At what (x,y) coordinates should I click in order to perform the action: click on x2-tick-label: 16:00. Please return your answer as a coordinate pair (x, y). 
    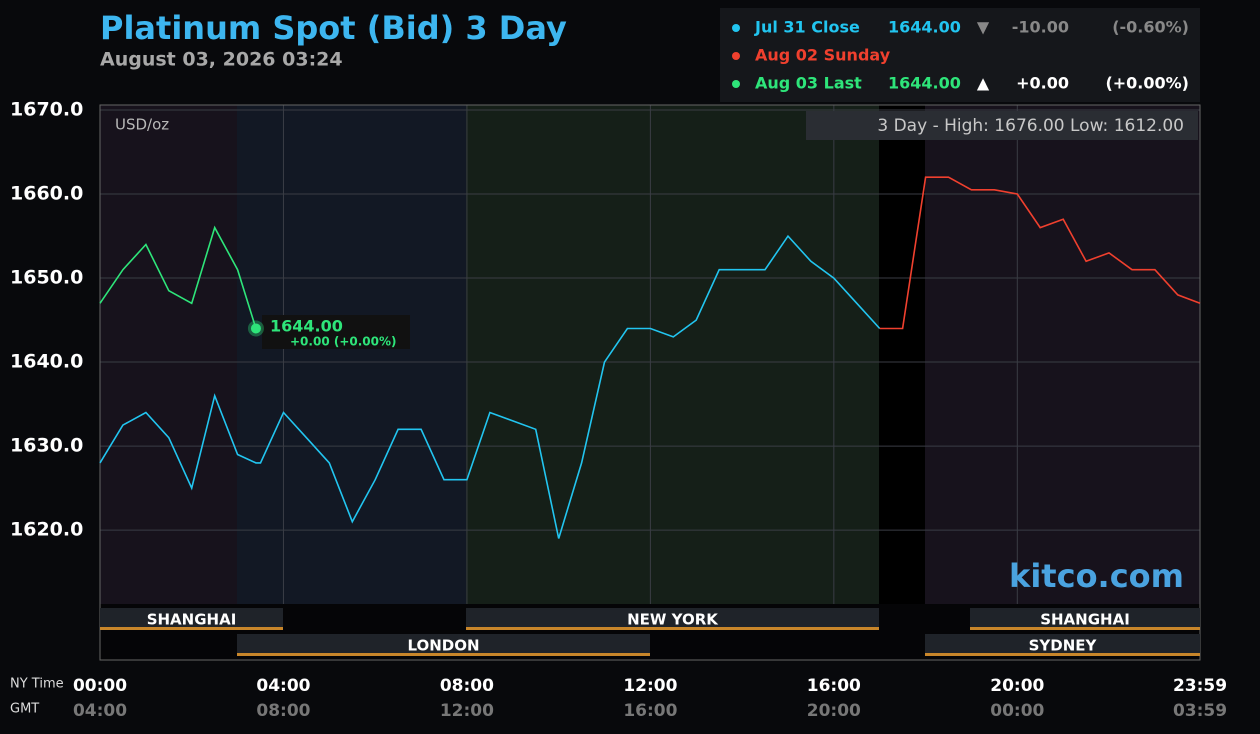
    Looking at the image, I should click on (650, 711).